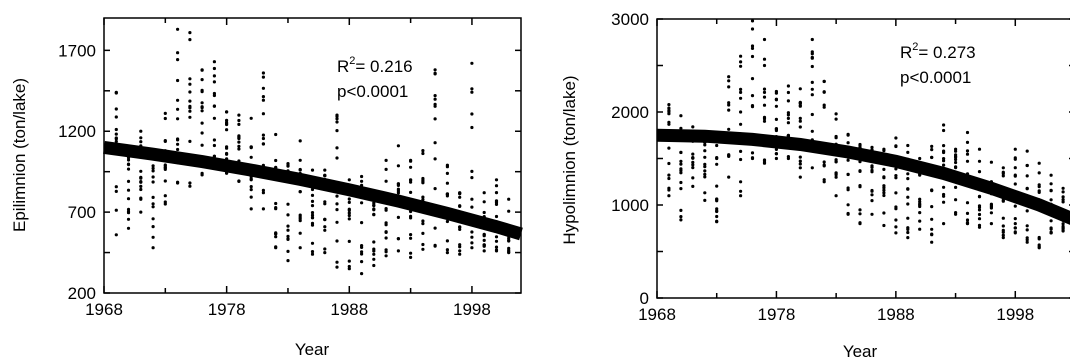 The height and width of the screenshot is (357, 1070). I want to click on y-axis-title: Epilimnion (ton/lake), so click(19, 155).